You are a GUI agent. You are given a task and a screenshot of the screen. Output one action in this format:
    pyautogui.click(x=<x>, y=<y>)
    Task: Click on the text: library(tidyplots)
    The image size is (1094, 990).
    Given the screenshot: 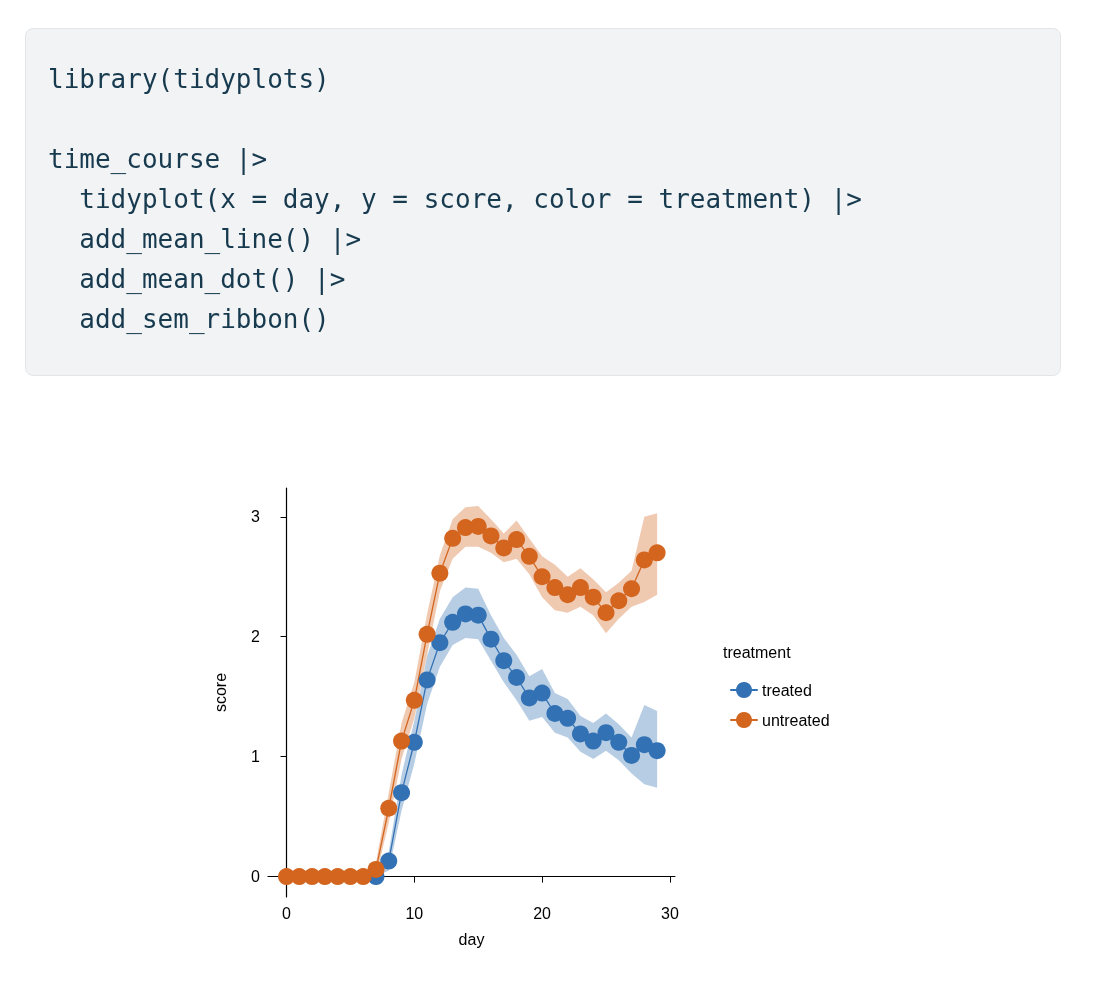 What is the action you would take?
    pyautogui.click(x=189, y=79)
    